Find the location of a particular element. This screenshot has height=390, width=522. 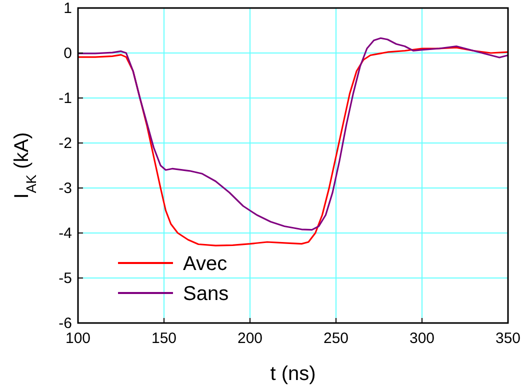

x-tick-label: 200 is located at coordinates (250, 338).